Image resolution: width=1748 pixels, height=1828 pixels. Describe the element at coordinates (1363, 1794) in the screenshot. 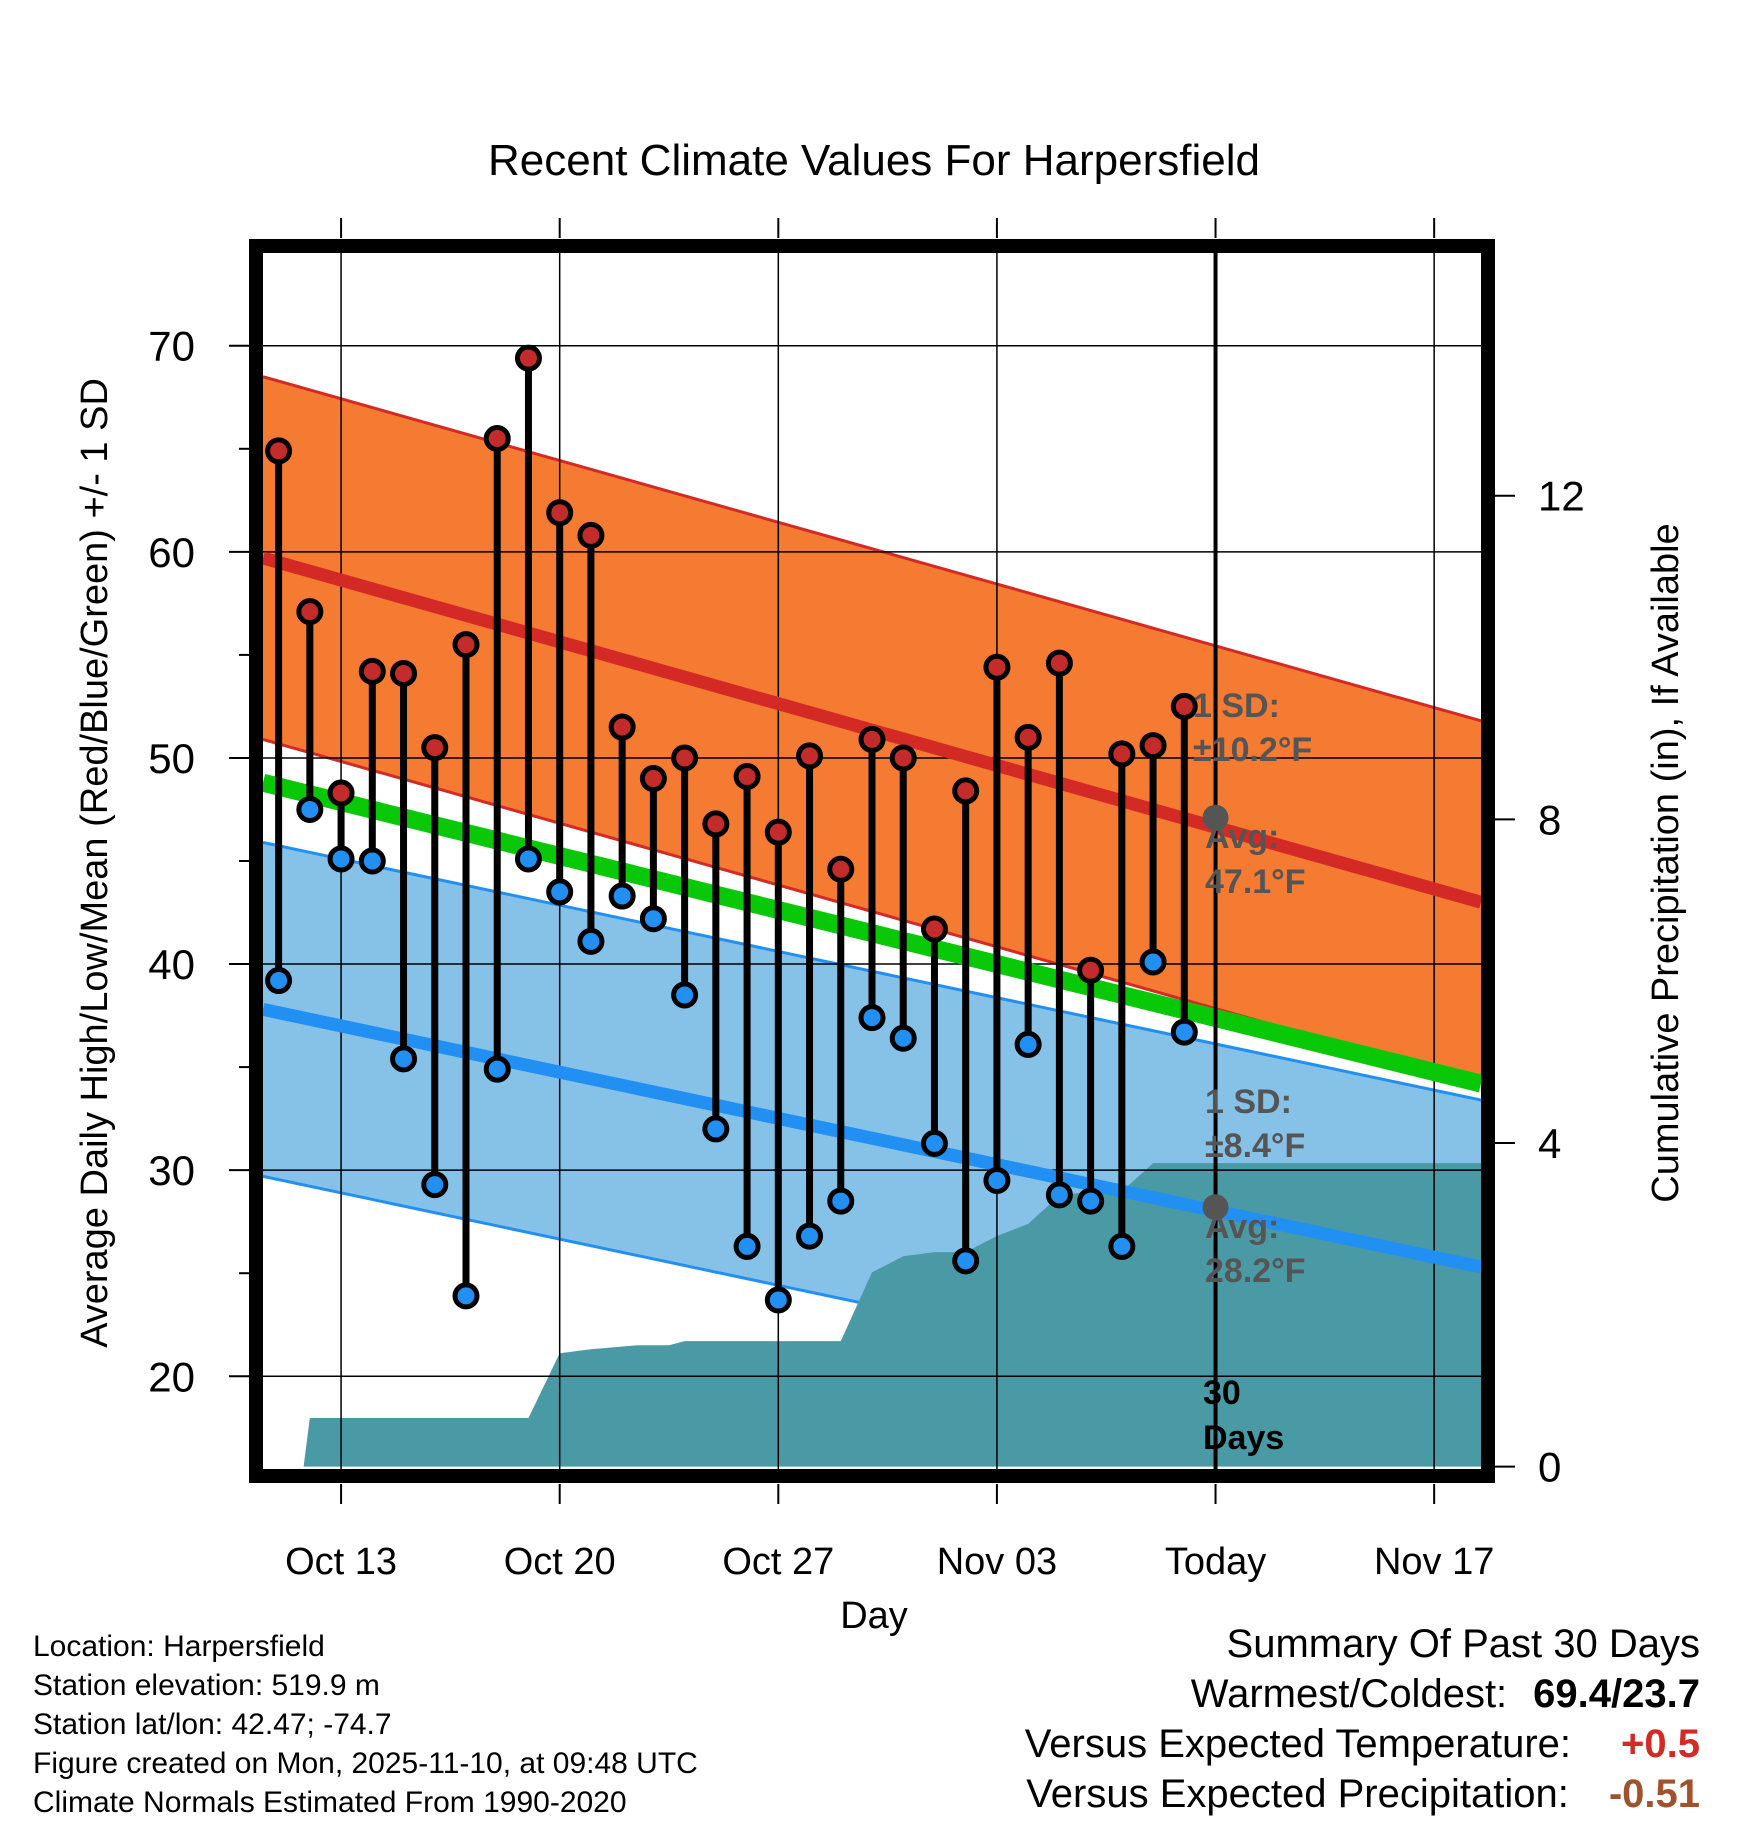

I see `summary-precip-row: Versus Expected Precipitation: -0.51` at that location.